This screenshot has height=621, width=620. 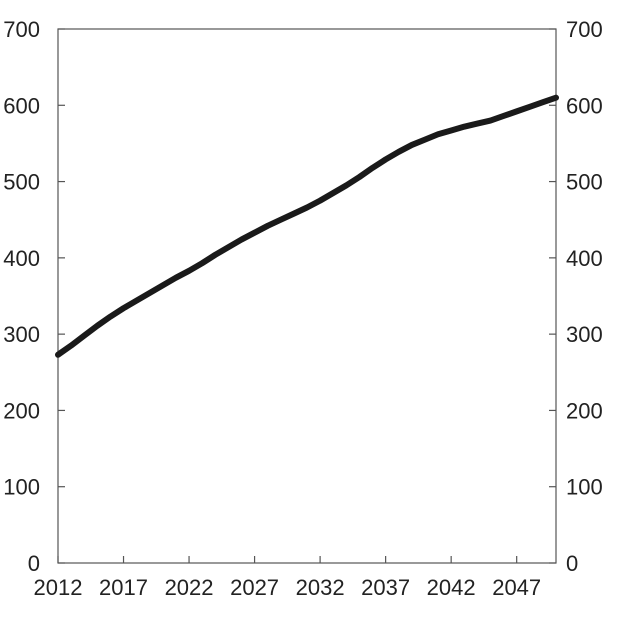 What do you see at coordinates (385, 587) in the screenshot?
I see `x-tick-label: 2037` at bounding box center [385, 587].